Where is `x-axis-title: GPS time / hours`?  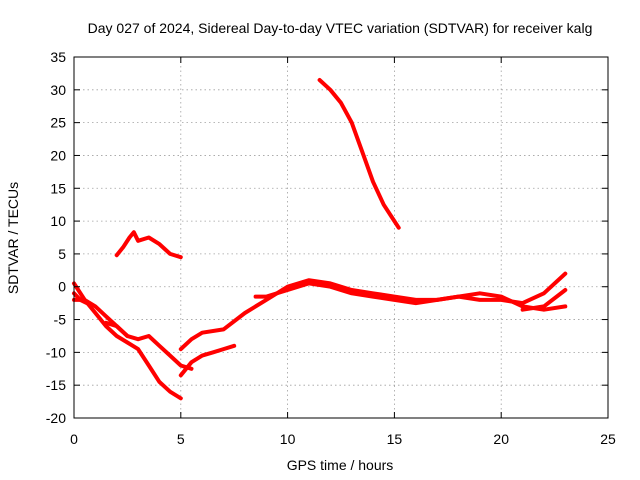 x-axis-title: GPS time / hours is located at coordinates (340, 465).